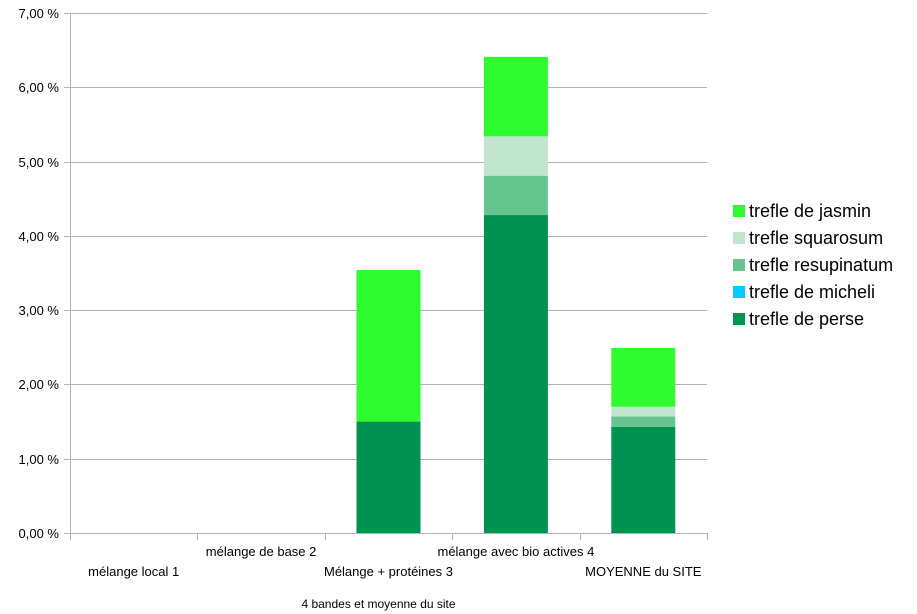 The image size is (917, 614). I want to click on legend-label: trefle de micheli, so click(812, 291).